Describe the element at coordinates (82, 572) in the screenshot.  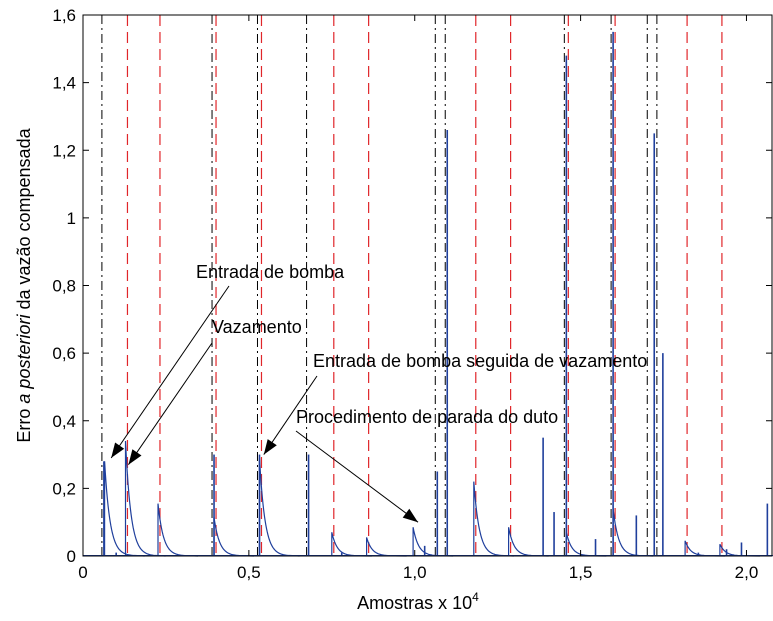
I see `x-tick-label: 0` at that location.